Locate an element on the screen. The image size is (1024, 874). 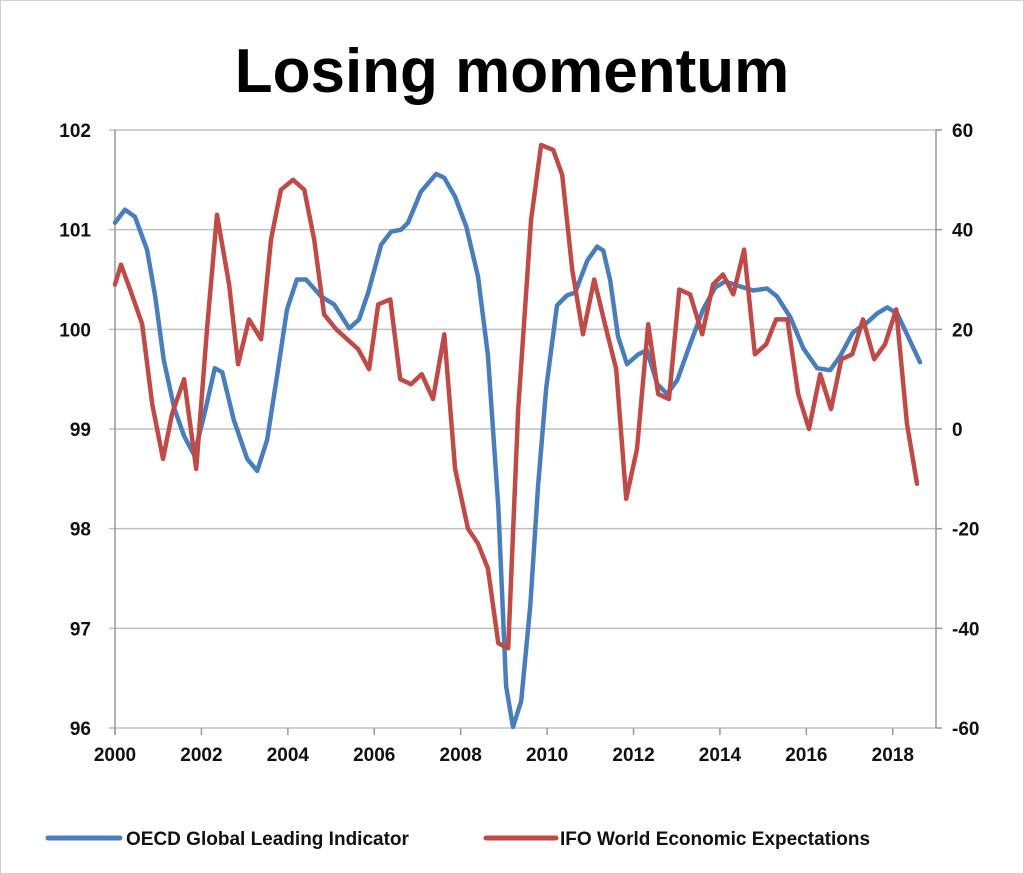
y-tick-label: 101 is located at coordinates (75, 231).